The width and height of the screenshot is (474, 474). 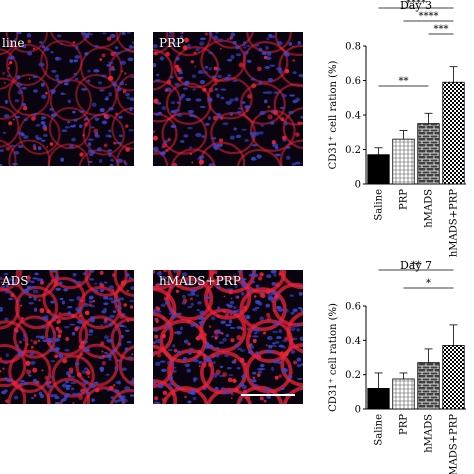 I want to click on micro-panel-bottom-right: hMADS+PRP, so click(x=228, y=337).